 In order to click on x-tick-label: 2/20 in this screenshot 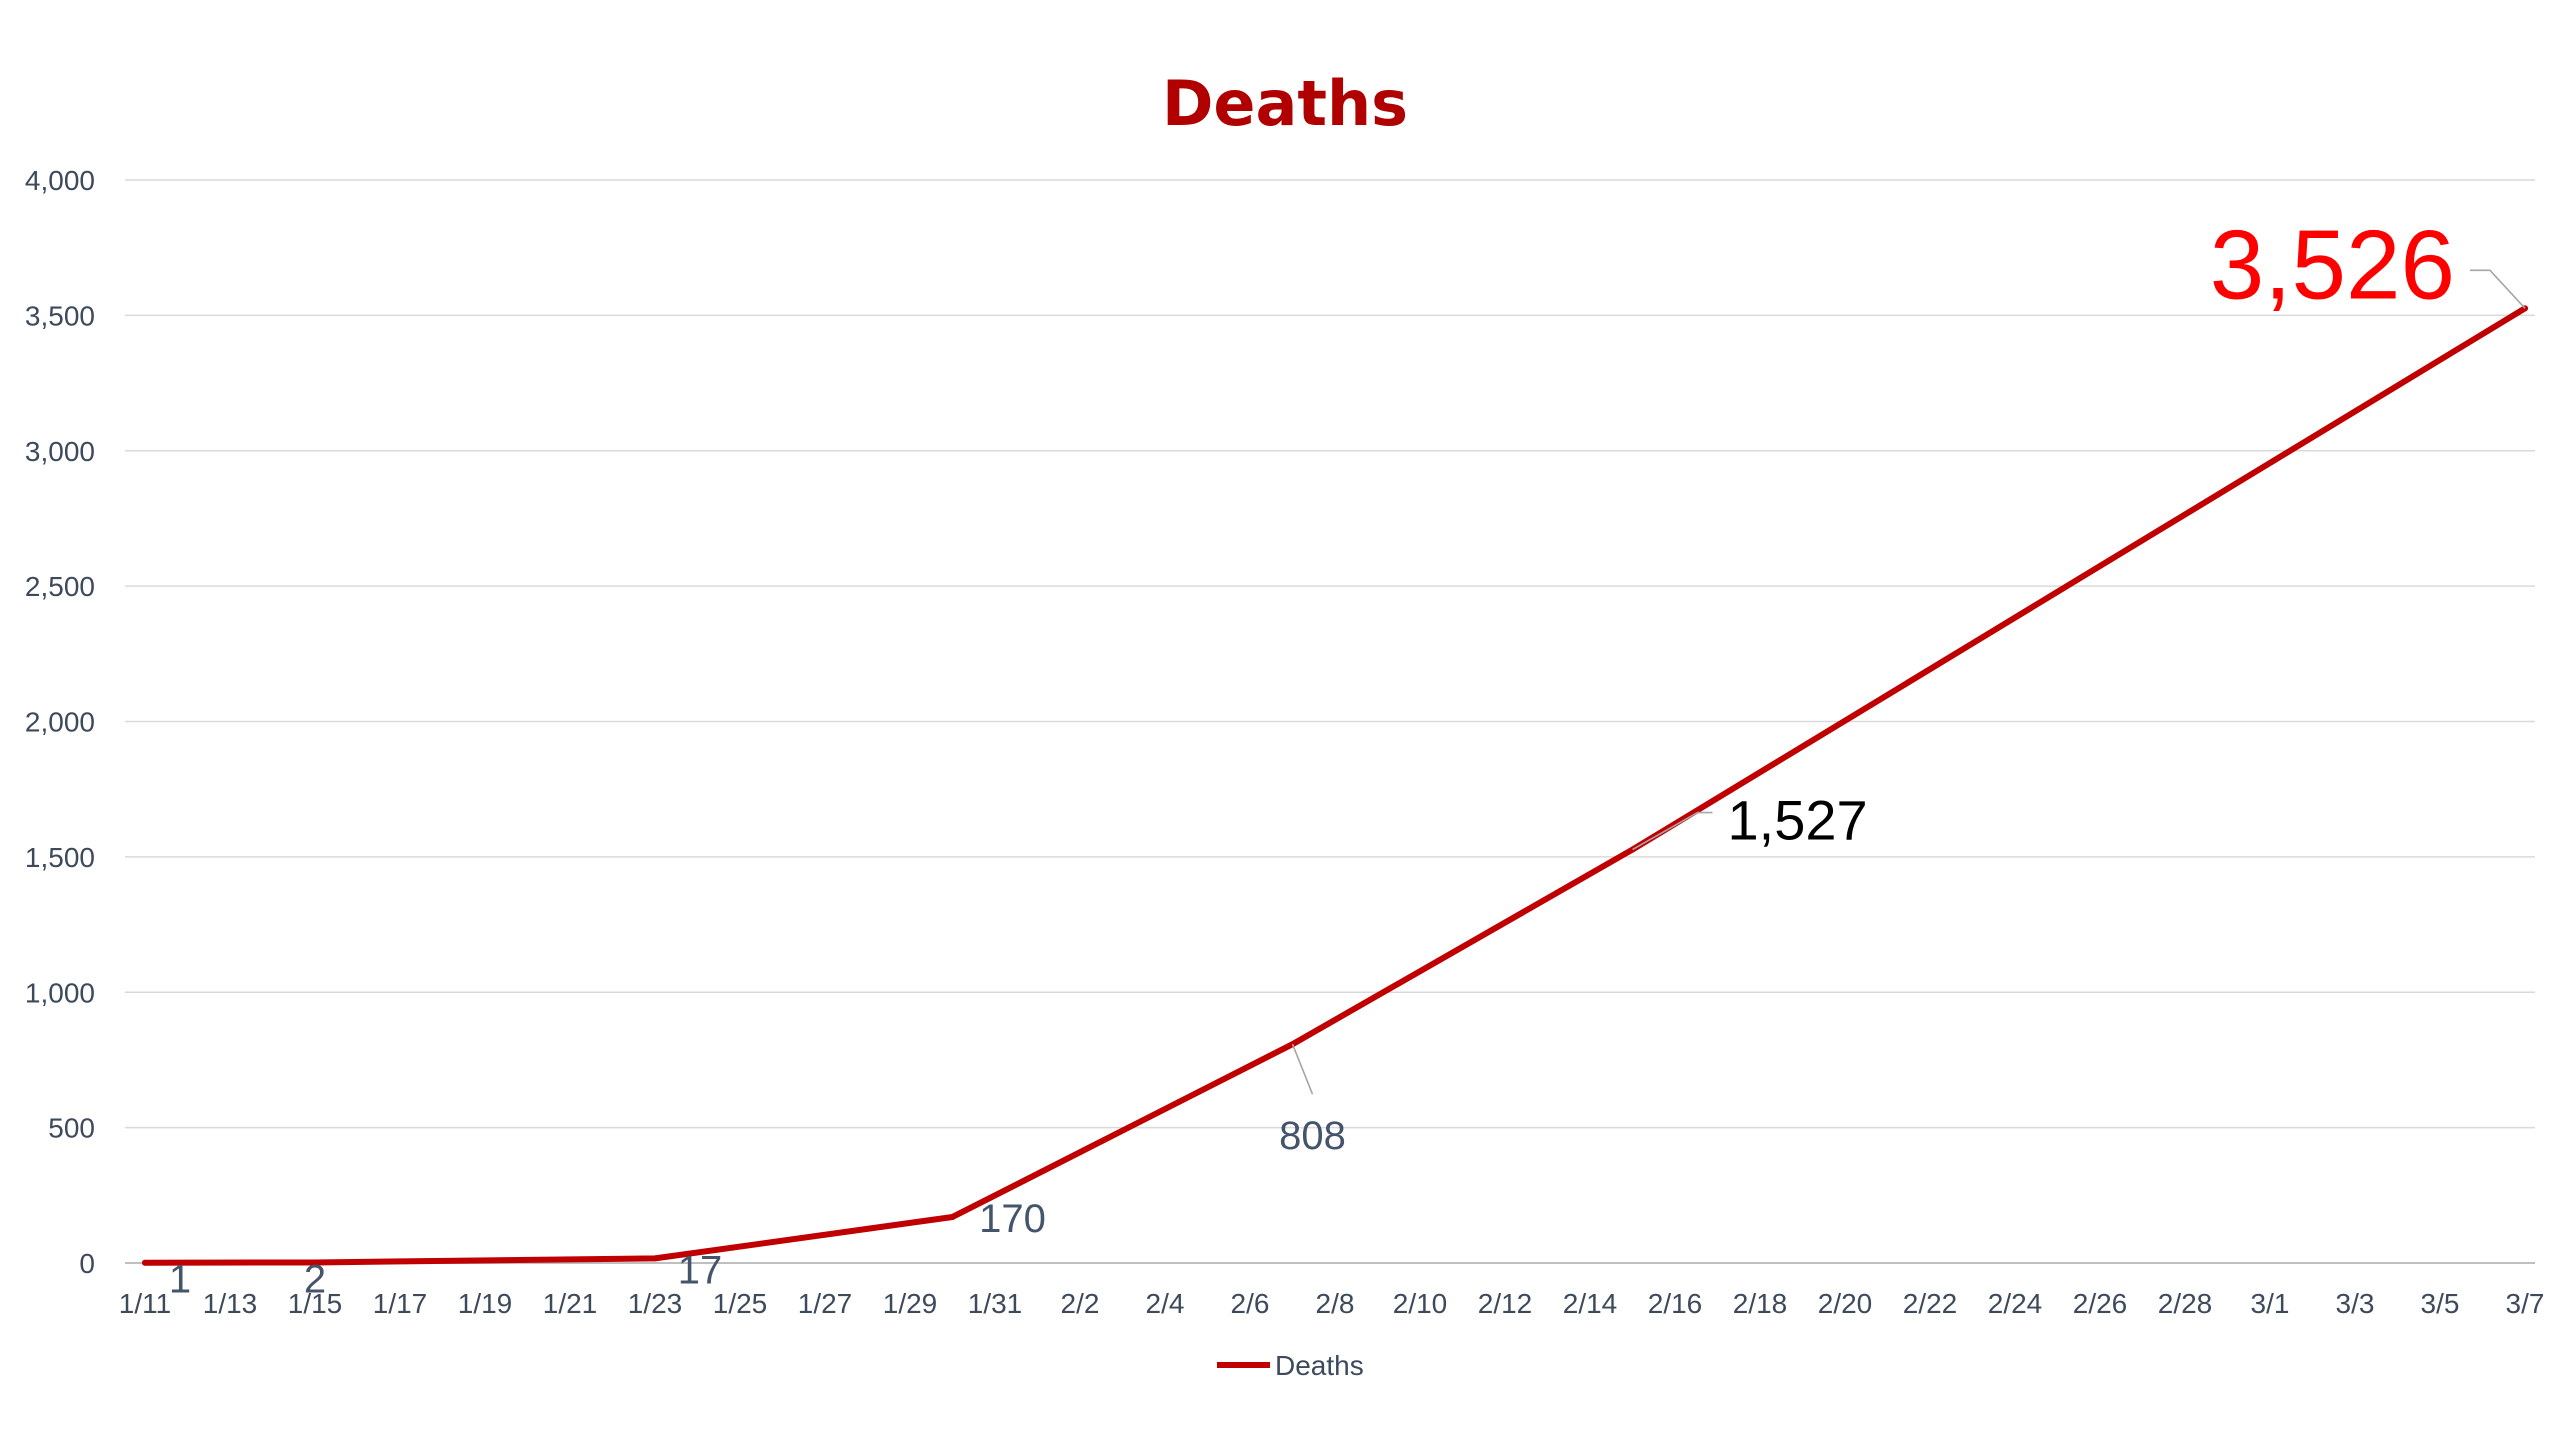, I will do `click(1845, 1303)`.